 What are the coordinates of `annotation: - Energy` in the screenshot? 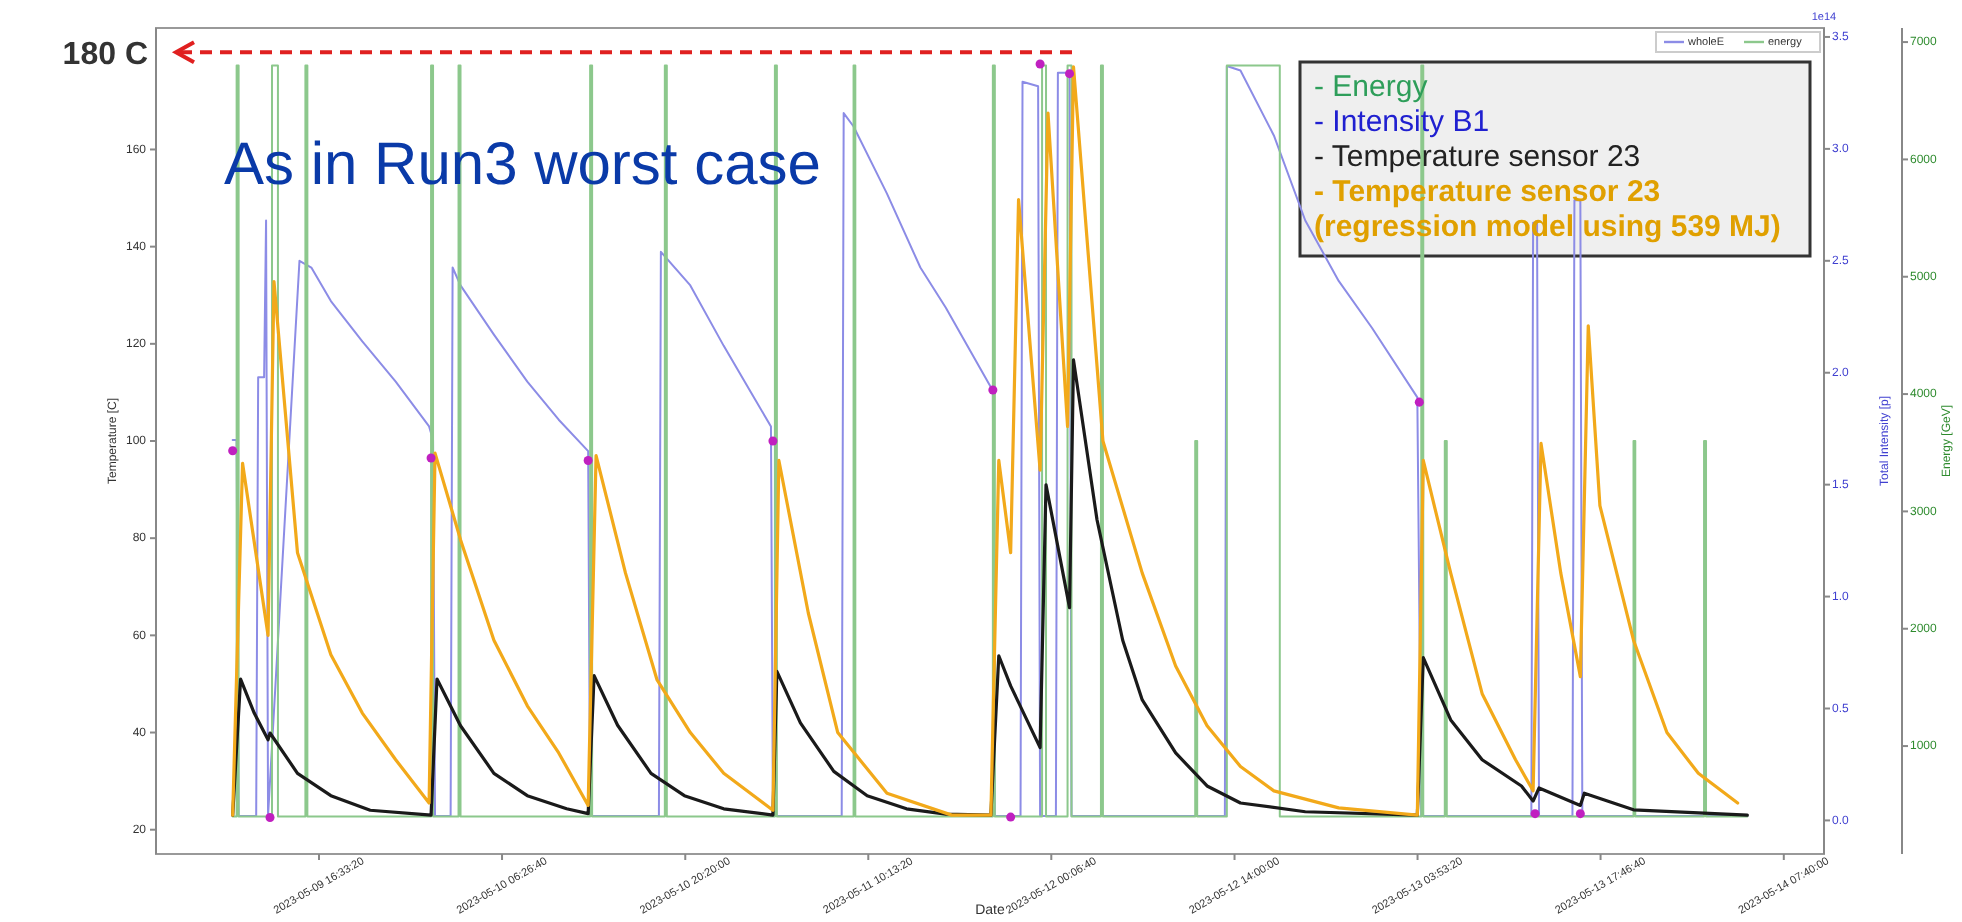 It's located at (1371, 87).